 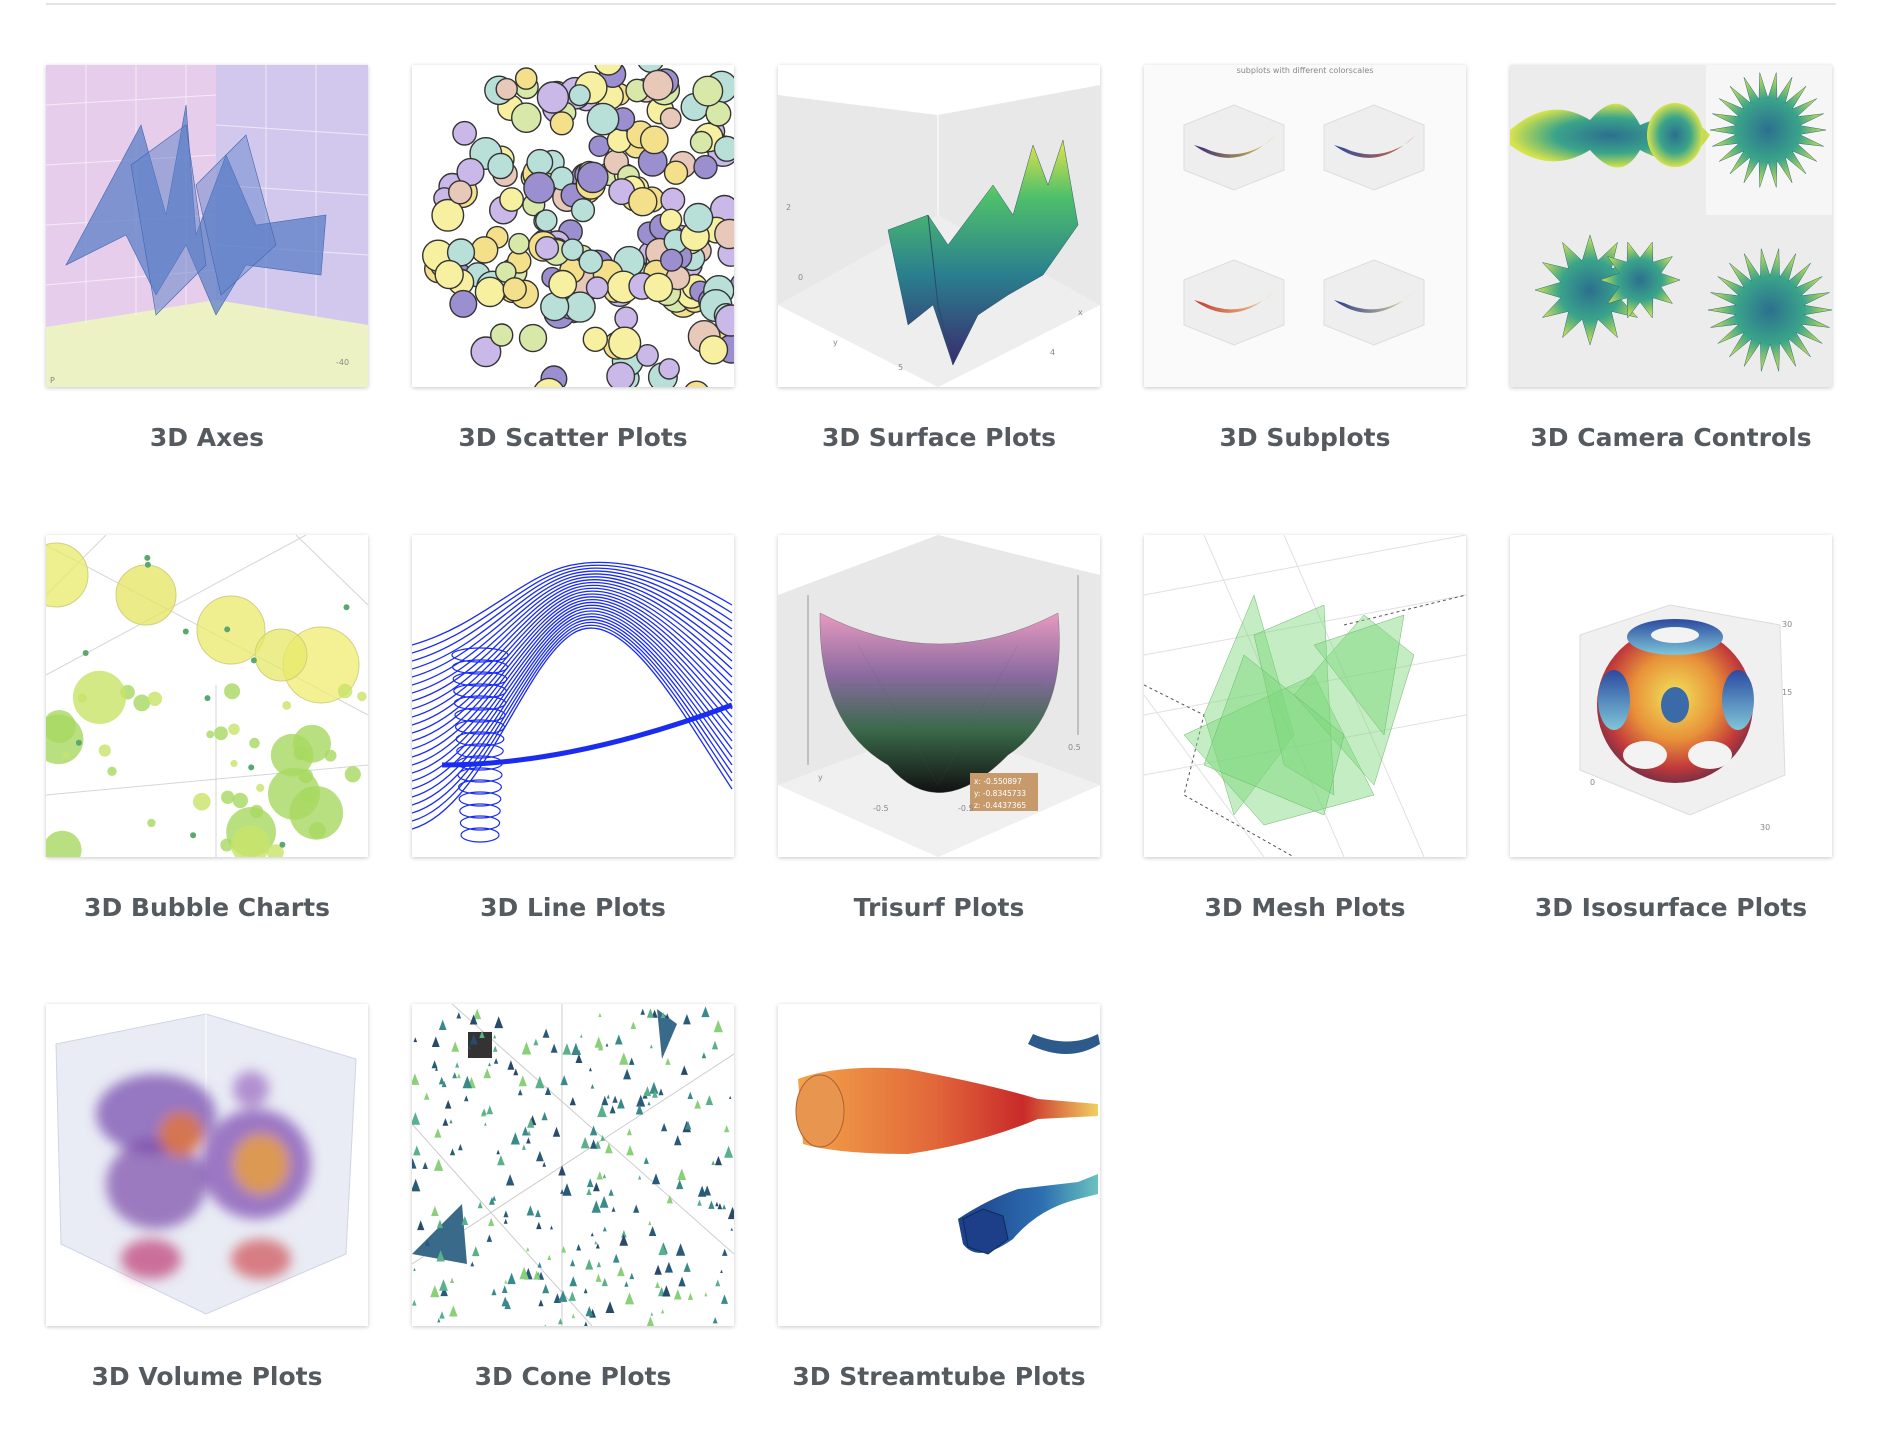 What do you see at coordinates (900, 367) in the screenshot?
I see `svg-text: 5` at bounding box center [900, 367].